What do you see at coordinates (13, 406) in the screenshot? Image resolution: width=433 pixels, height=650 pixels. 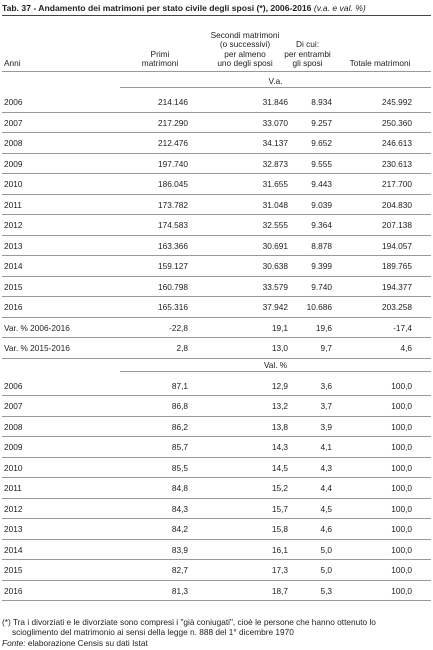 I see `cell: 2007` at bounding box center [13, 406].